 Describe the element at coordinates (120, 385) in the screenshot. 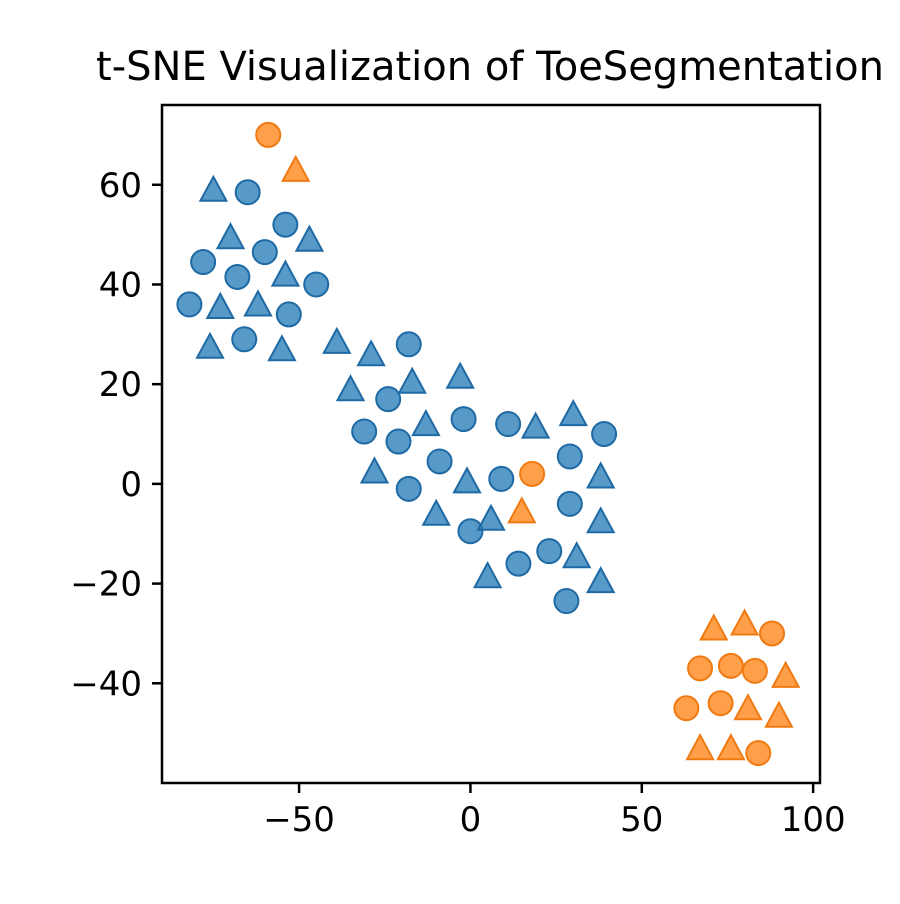

I see `y-tick-label-3: 20` at that location.